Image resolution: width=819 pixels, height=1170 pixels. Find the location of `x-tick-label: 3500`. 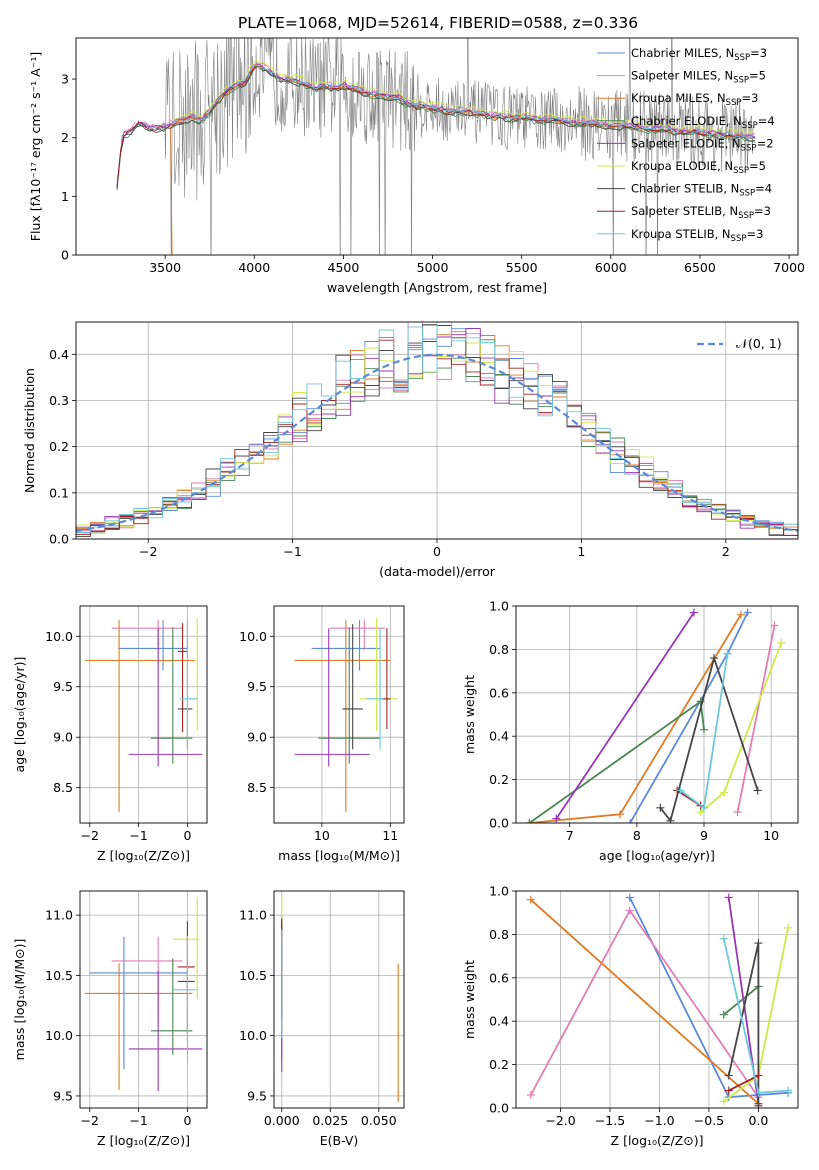

x-tick-label: 3500 is located at coordinates (165, 267).